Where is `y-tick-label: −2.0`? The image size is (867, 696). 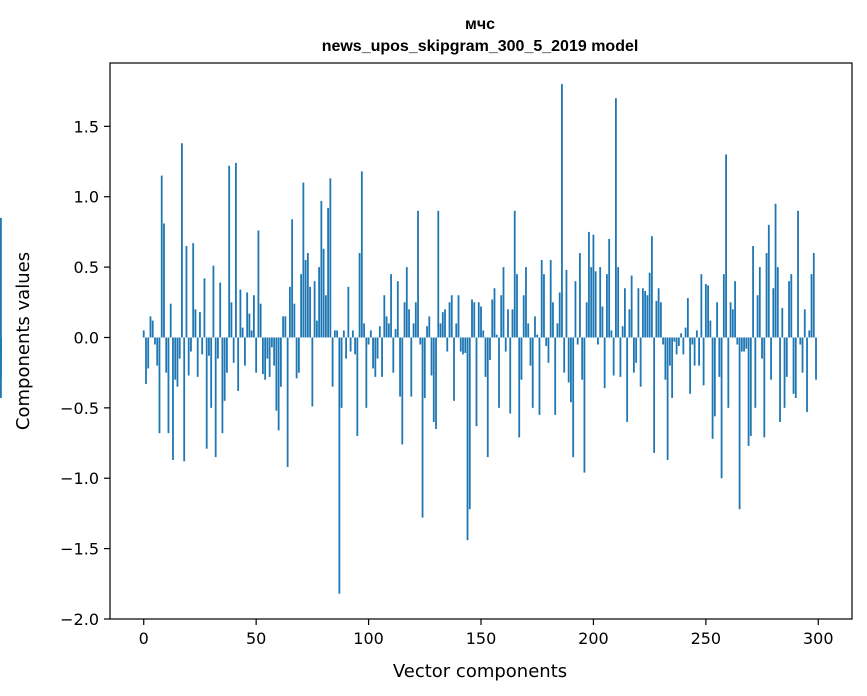
y-tick-label: −2.0 is located at coordinates (79, 619).